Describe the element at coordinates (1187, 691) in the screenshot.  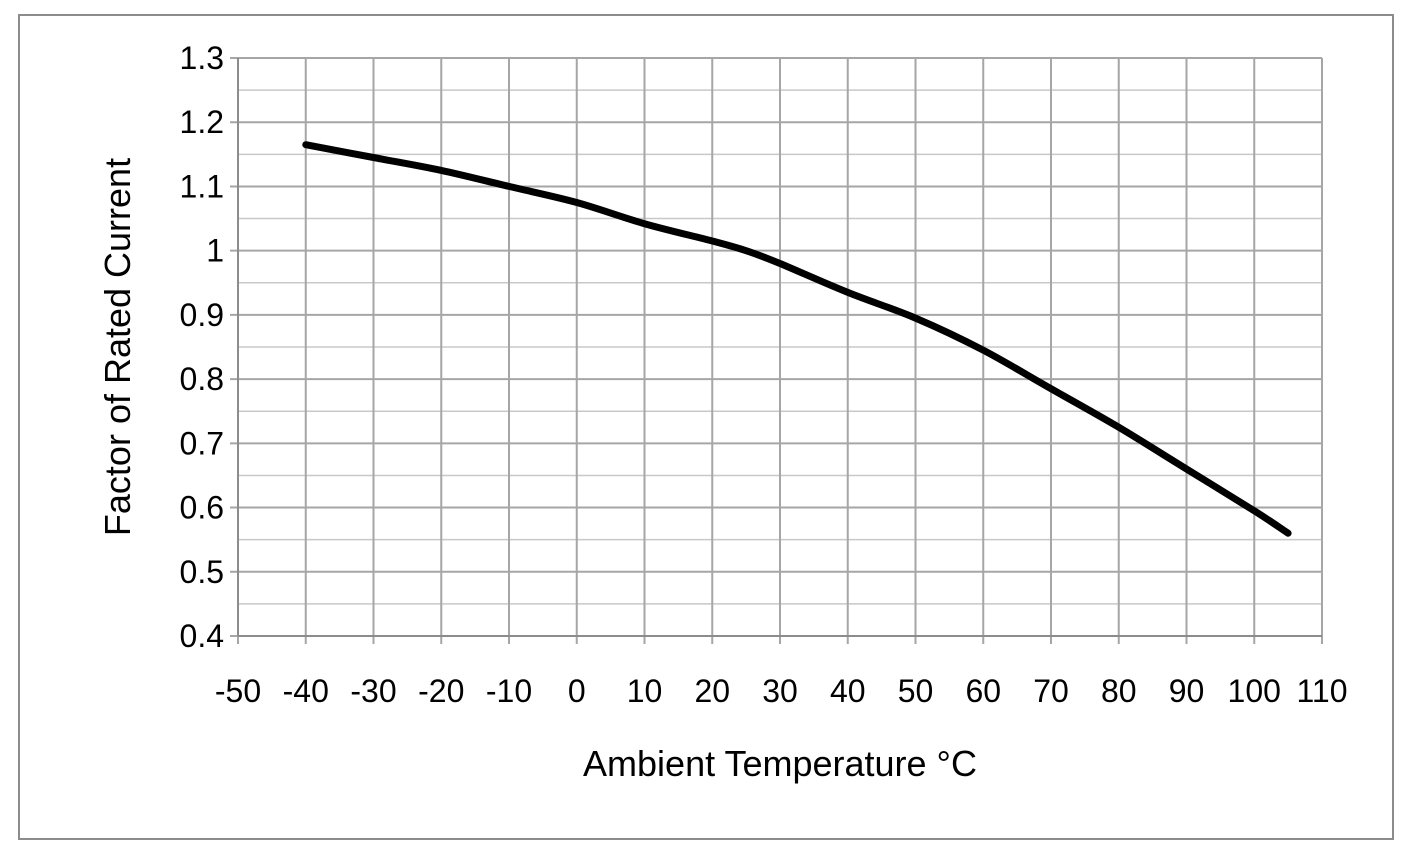
I see `x-tick-label: 90` at that location.